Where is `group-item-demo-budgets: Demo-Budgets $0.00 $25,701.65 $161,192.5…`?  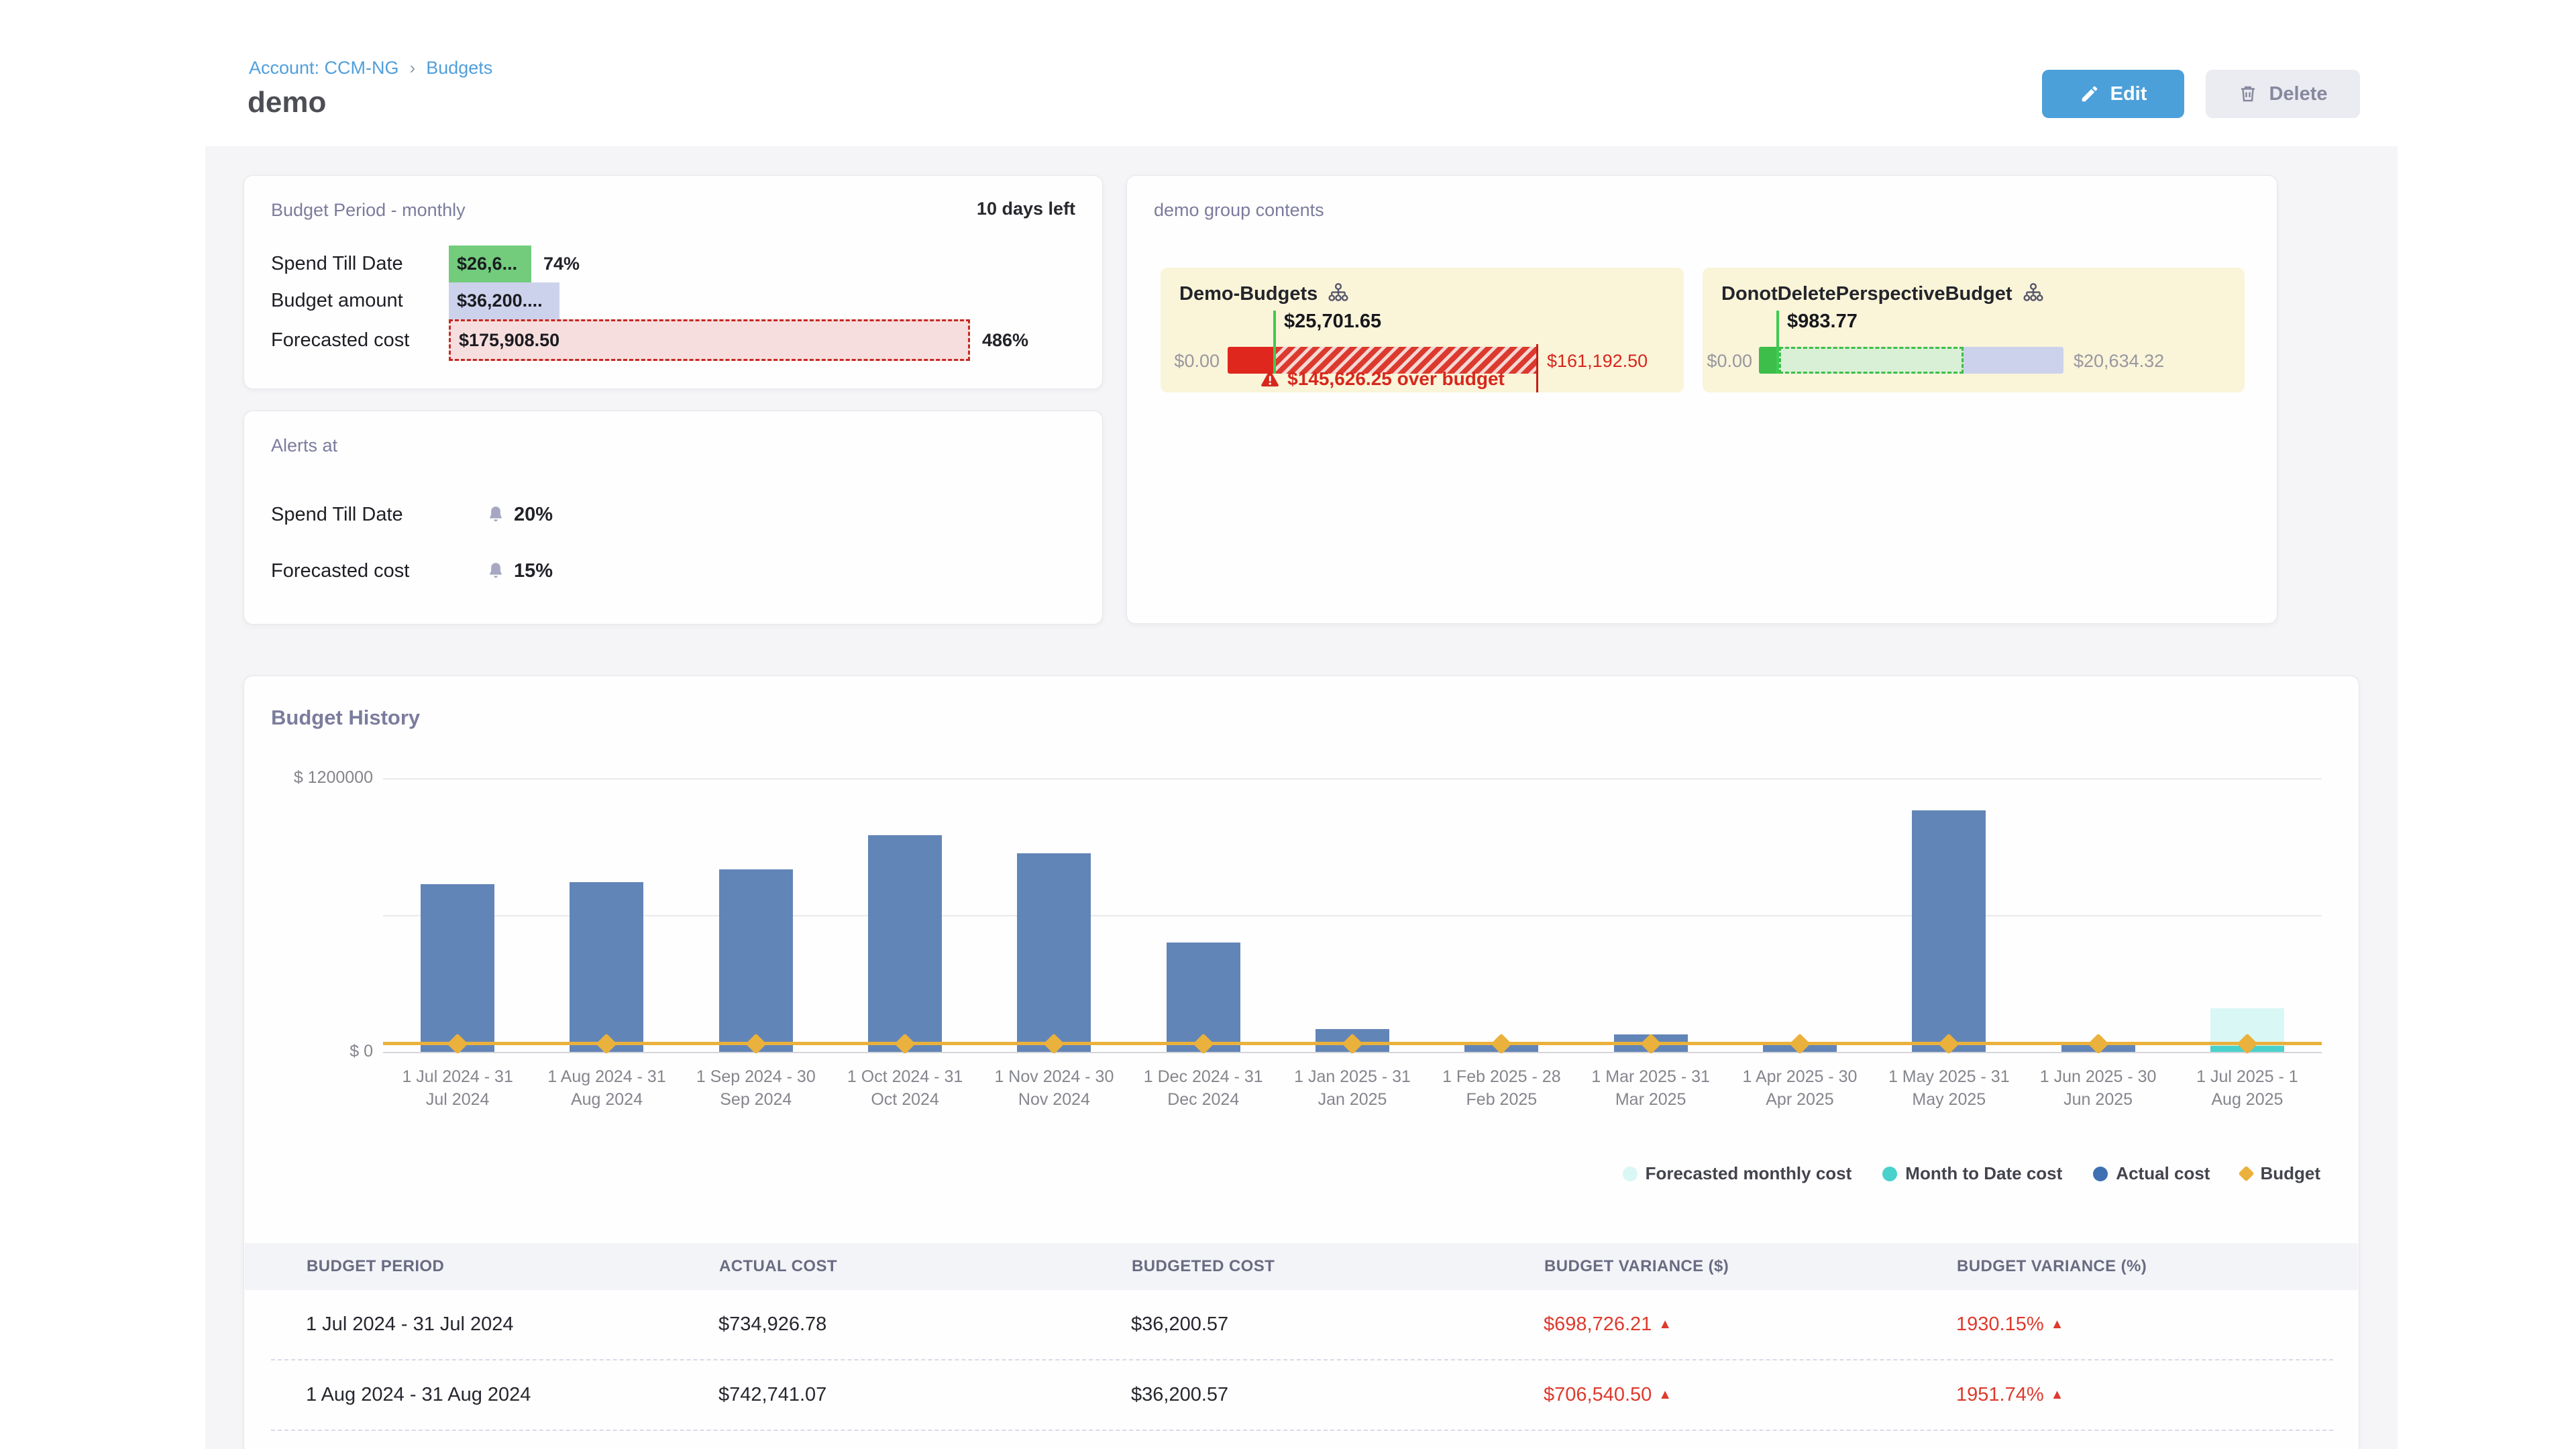 group-item-demo-budgets: Demo-Budgets $0.00 $25,701.65 $161,192.5… is located at coordinates (1422, 330).